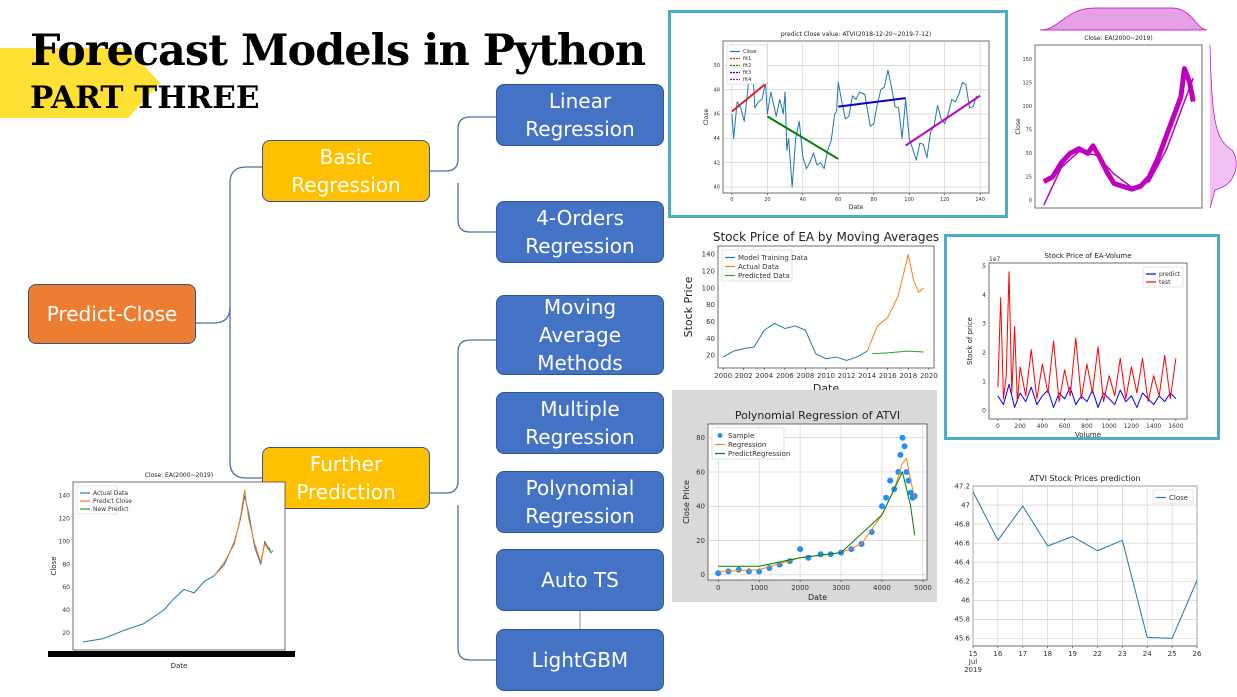 This screenshot has width=1237, height=697. I want to click on chart-title: Polynomial Regression of ATVI, so click(817, 415).